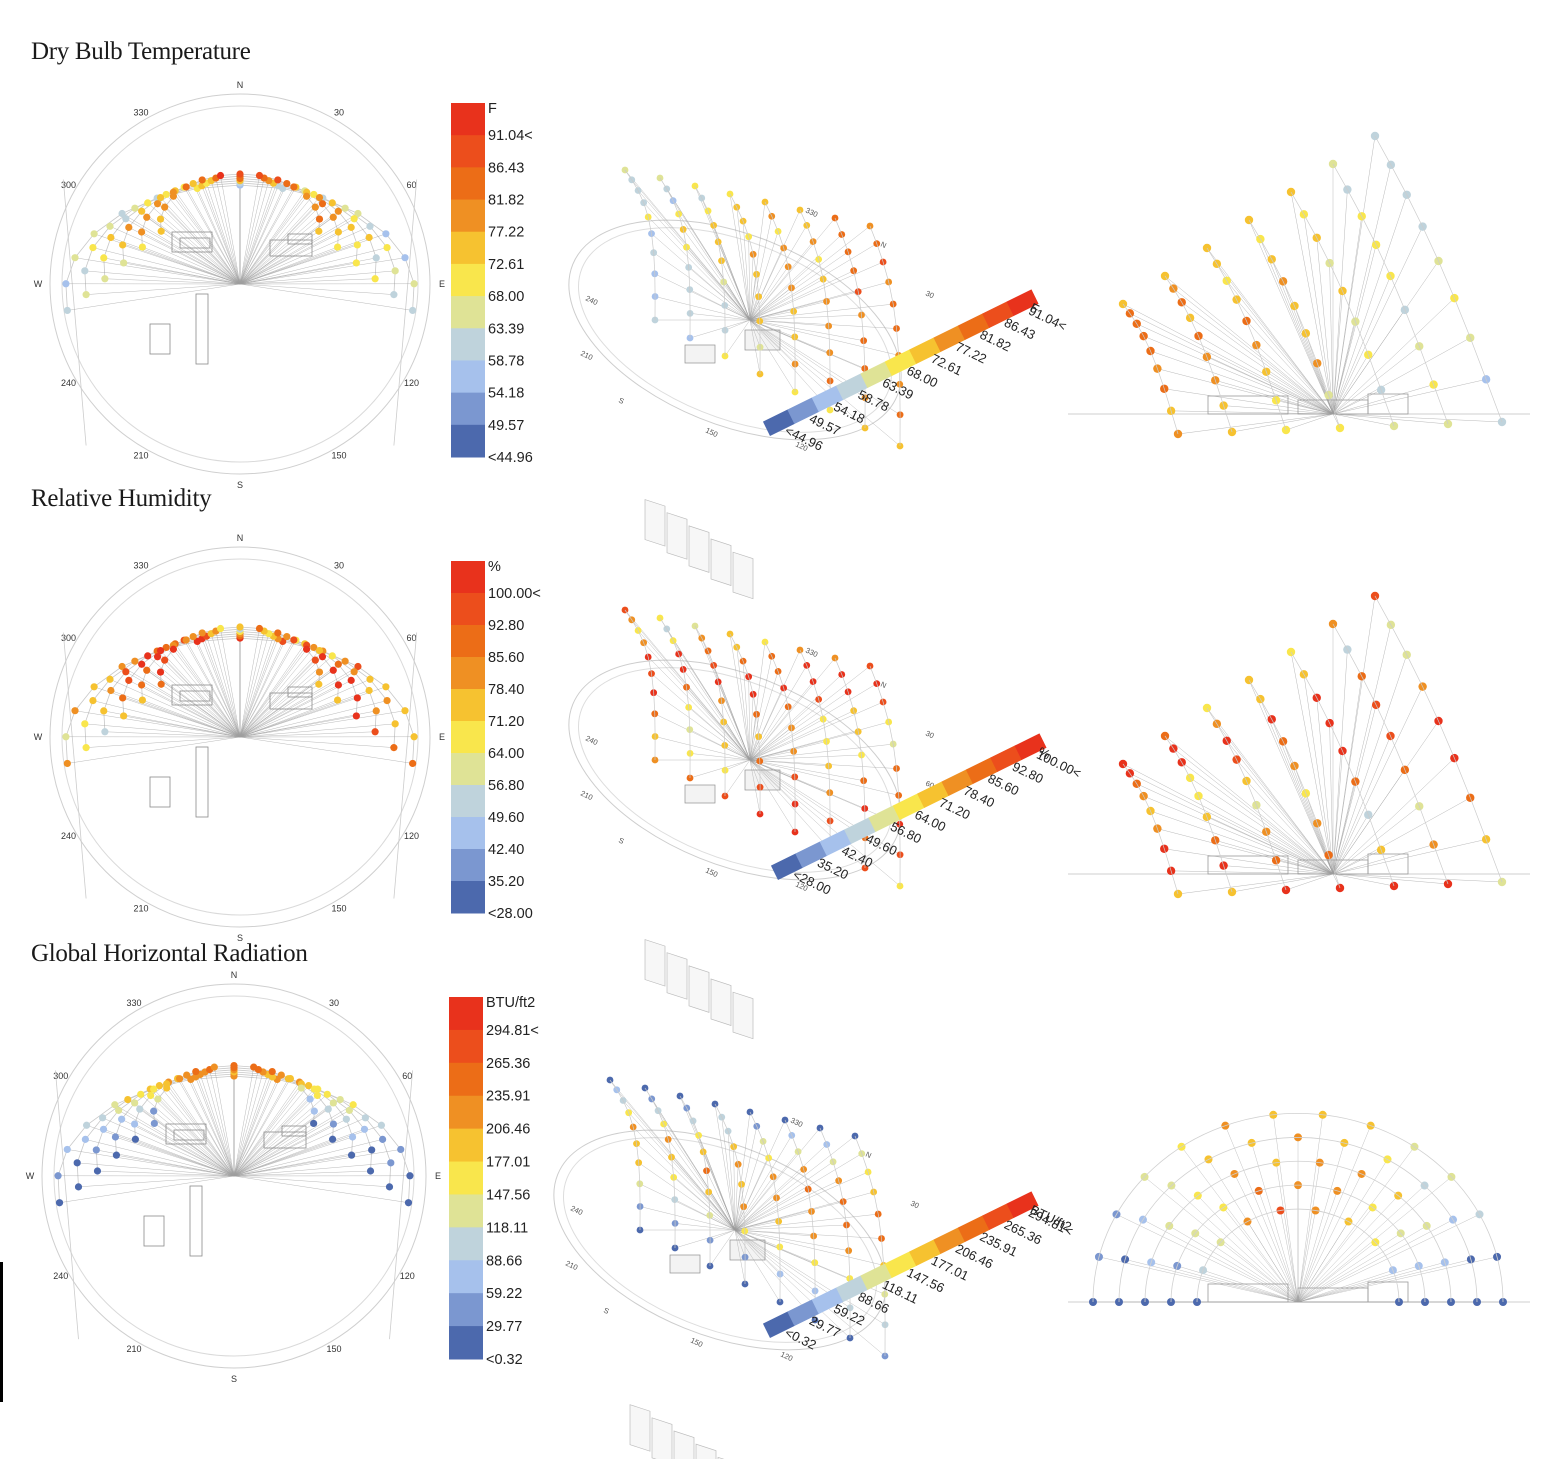  What do you see at coordinates (883, 685) in the screenshot?
I see `iso-compass-label: N` at bounding box center [883, 685].